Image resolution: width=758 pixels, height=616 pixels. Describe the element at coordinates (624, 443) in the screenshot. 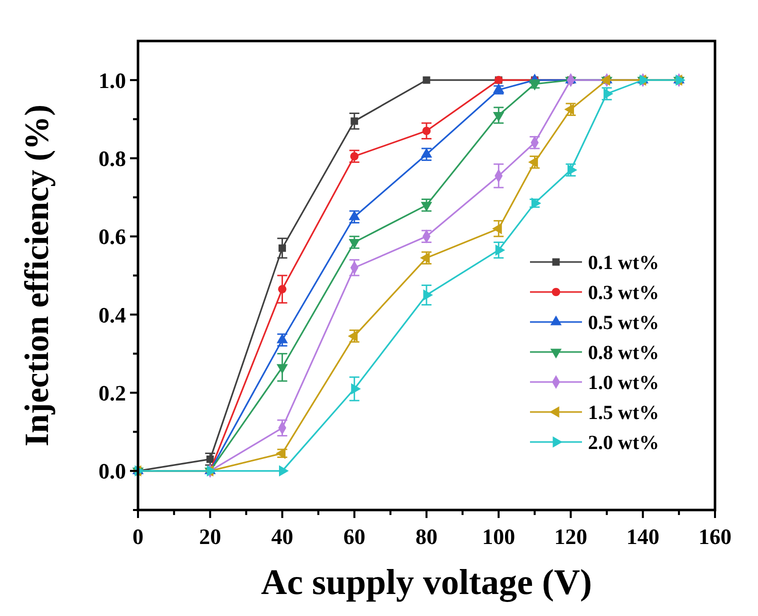

I see `legend-label: 2.0 wt%` at that location.